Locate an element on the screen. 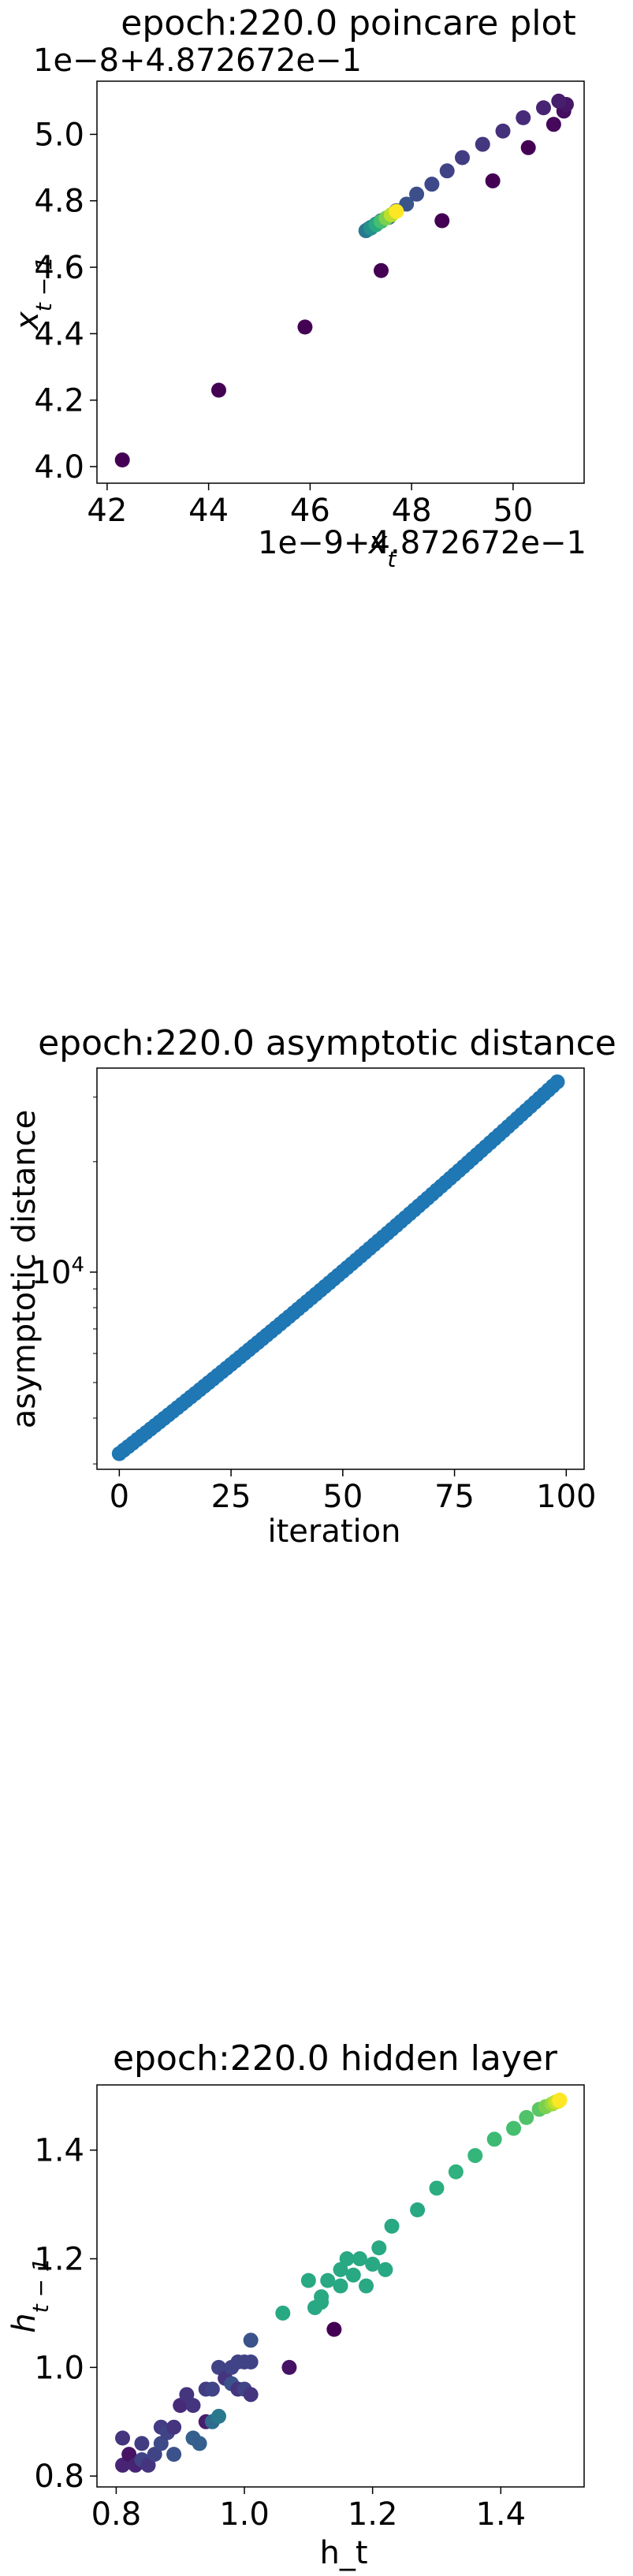 Image resolution: width=633 pixels, height=2576 pixels. y-tick-label: 4.8 is located at coordinates (59, 202).